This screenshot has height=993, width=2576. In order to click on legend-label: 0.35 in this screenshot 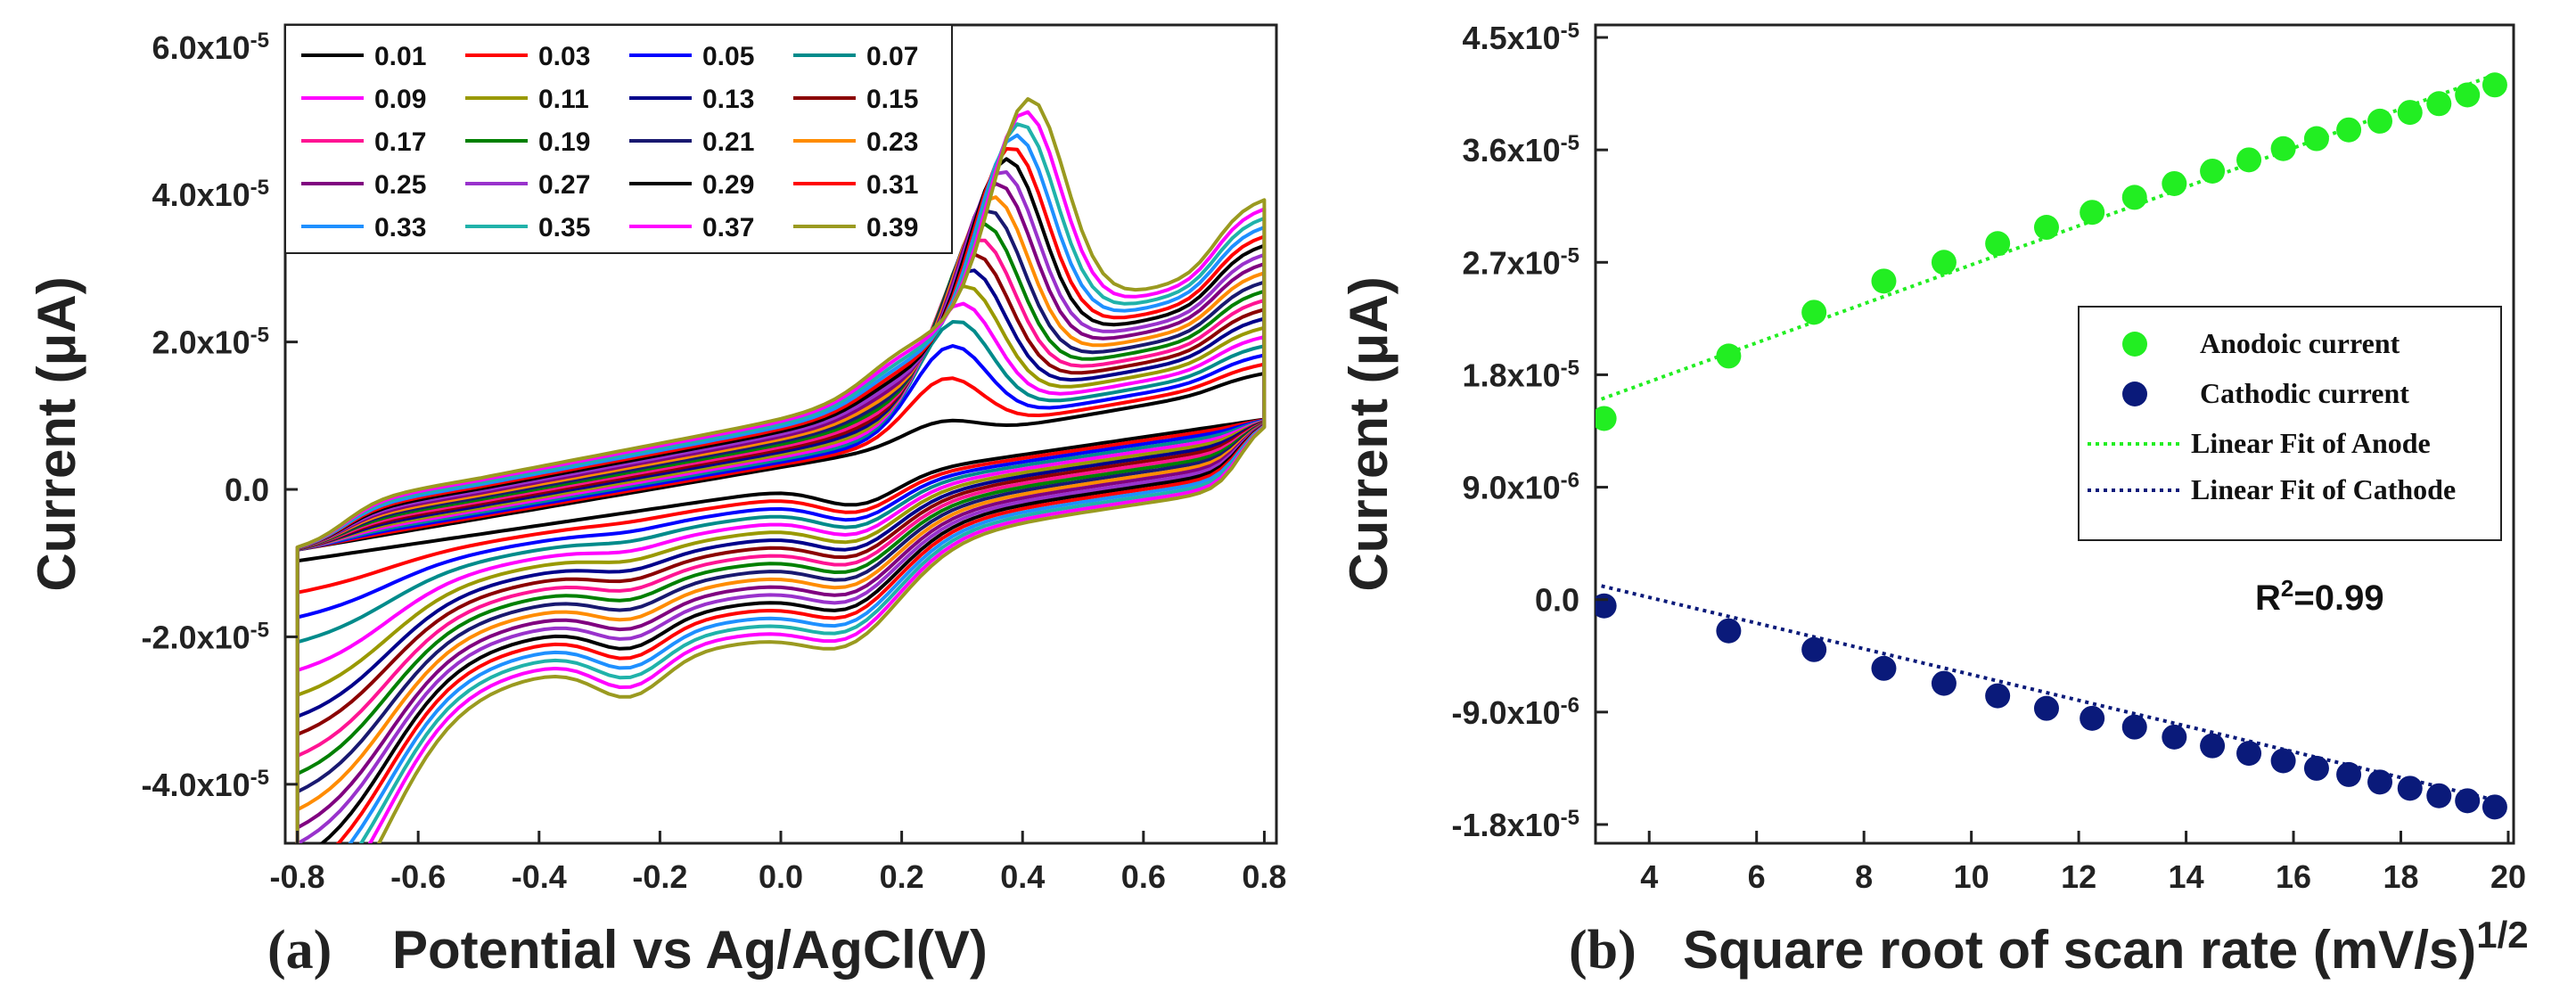, I will do `click(564, 227)`.